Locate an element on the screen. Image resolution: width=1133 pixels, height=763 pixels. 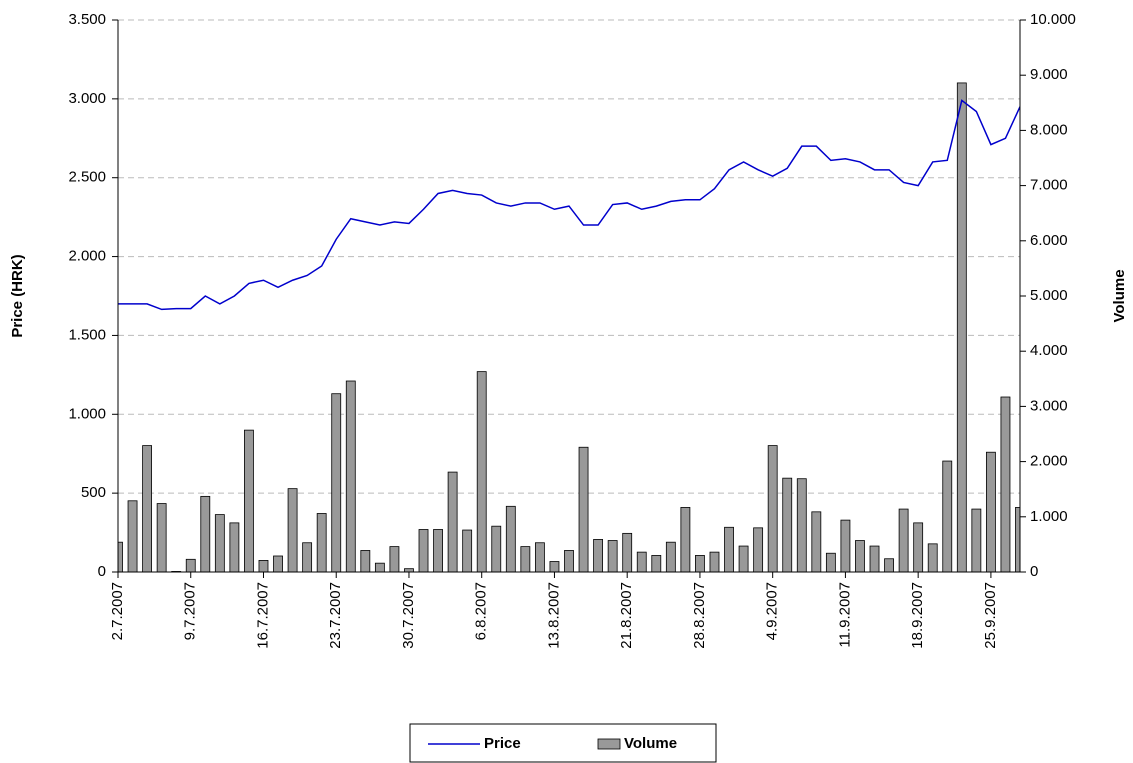
y2-axis-title: Volume is located at coordinates (1119, 295).